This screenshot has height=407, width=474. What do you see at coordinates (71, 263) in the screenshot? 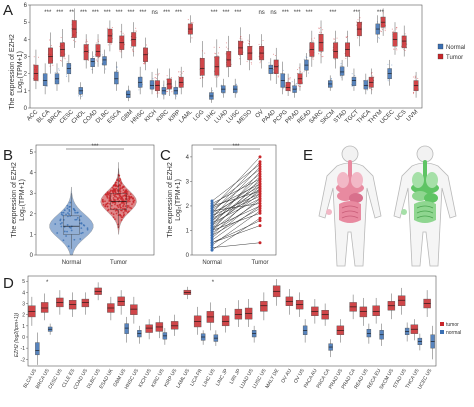
I see `panel-b-xtick-label: Normal` at bounding box center [71, 263].